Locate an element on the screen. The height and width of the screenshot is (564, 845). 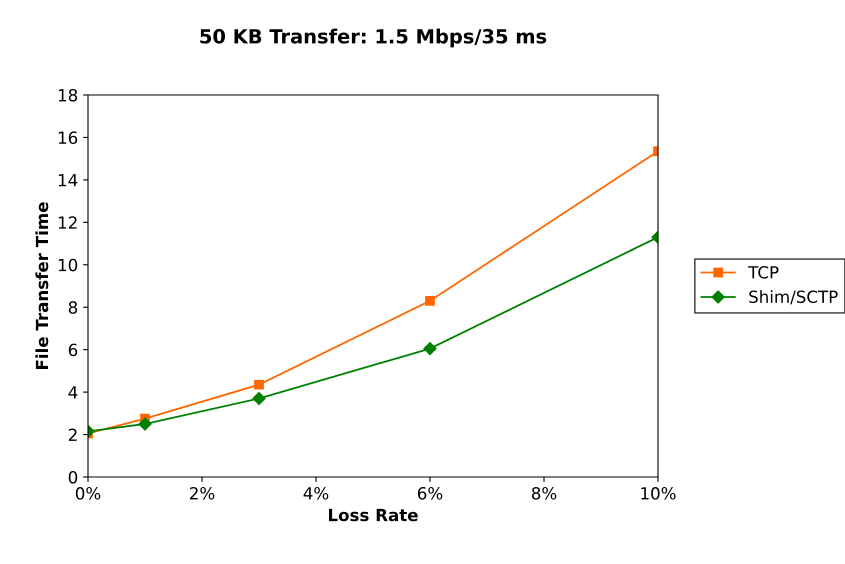
x-tick-label: 6% is located at coordinates (430, 493).